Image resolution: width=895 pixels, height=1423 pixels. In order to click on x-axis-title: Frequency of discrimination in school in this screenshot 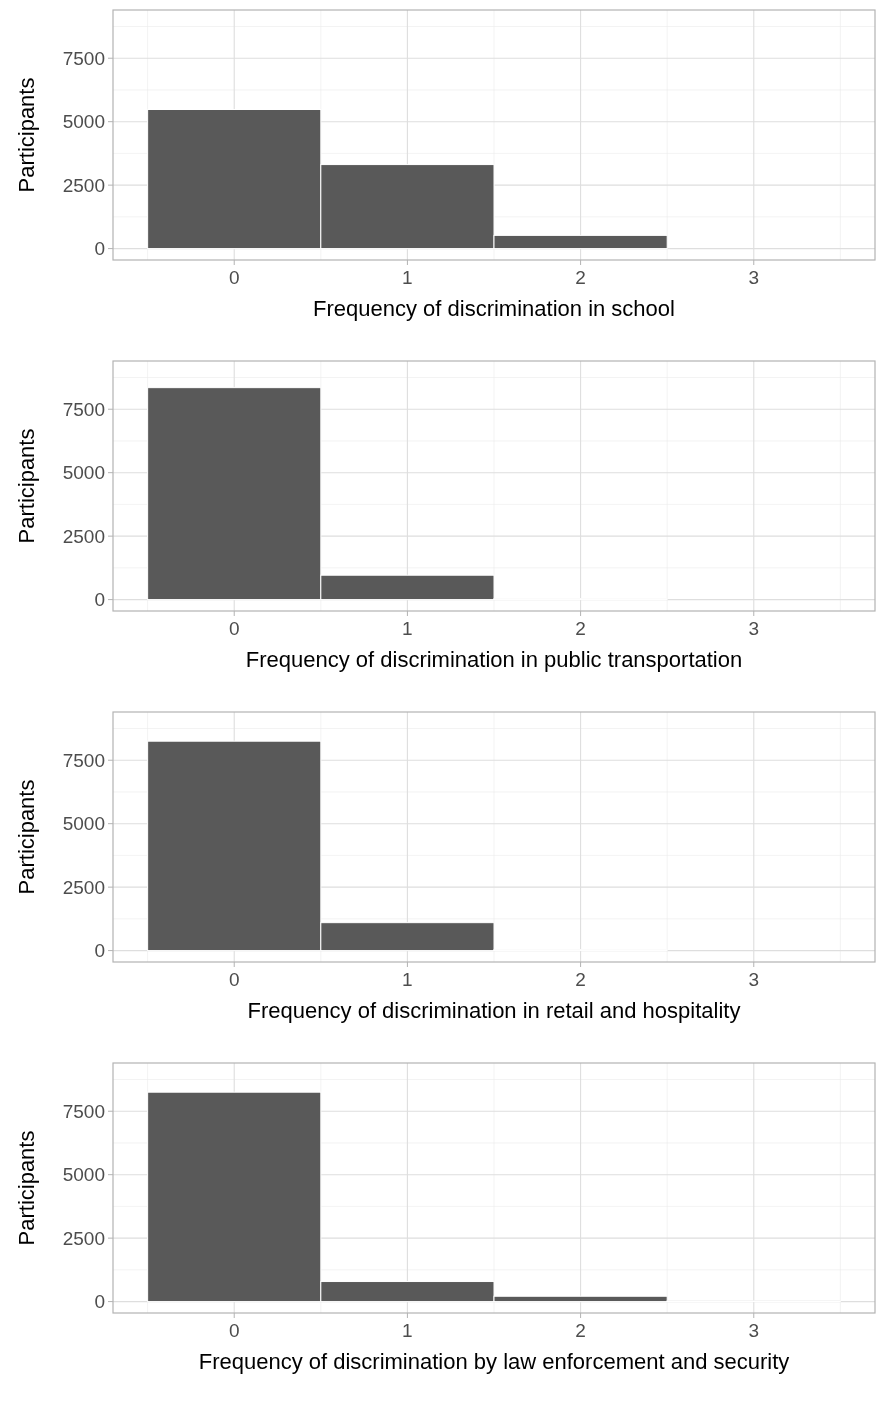, I will do `click(494, 308)`.